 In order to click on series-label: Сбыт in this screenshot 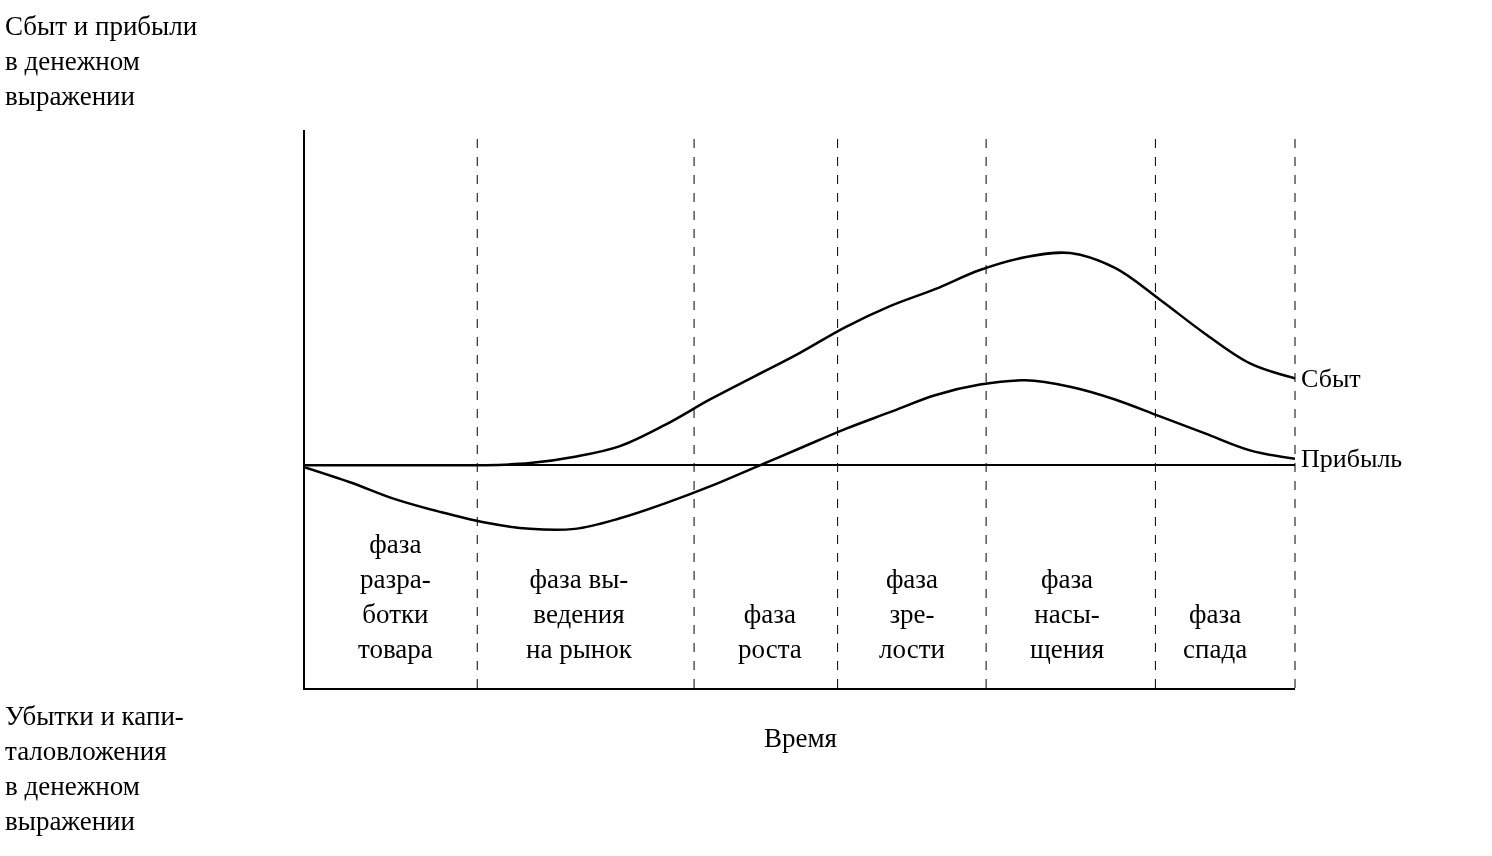, I will do `click(1331, 378)`.